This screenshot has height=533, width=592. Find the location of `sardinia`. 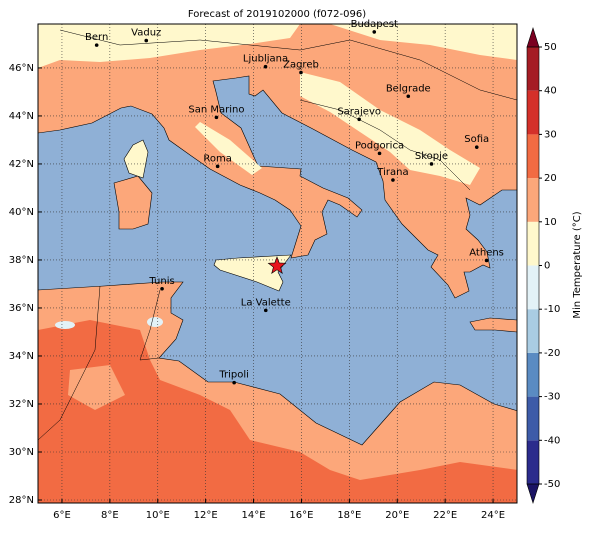

sardinia is located at coordinates (133, 202).